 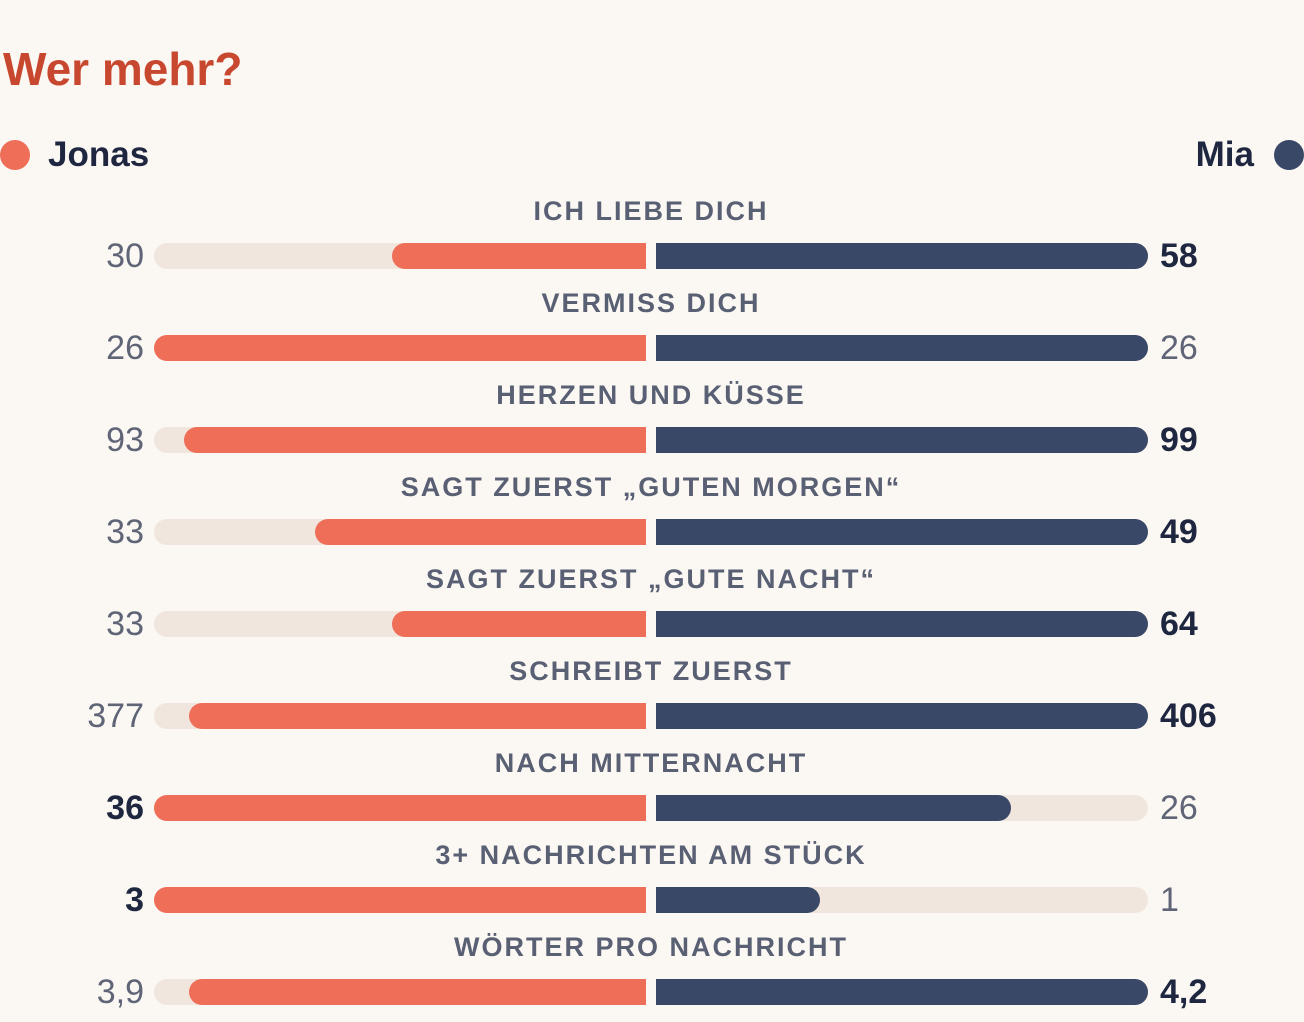 I want to click on value-label-mia: 1, so click(x=1169, y=900).